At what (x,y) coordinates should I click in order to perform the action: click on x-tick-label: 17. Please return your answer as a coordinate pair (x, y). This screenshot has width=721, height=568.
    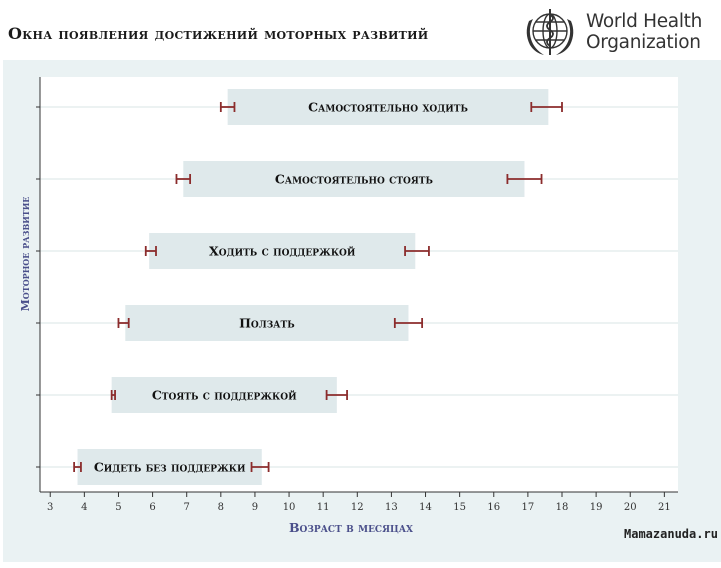
    Looking at the image, I should click on (528, 507).